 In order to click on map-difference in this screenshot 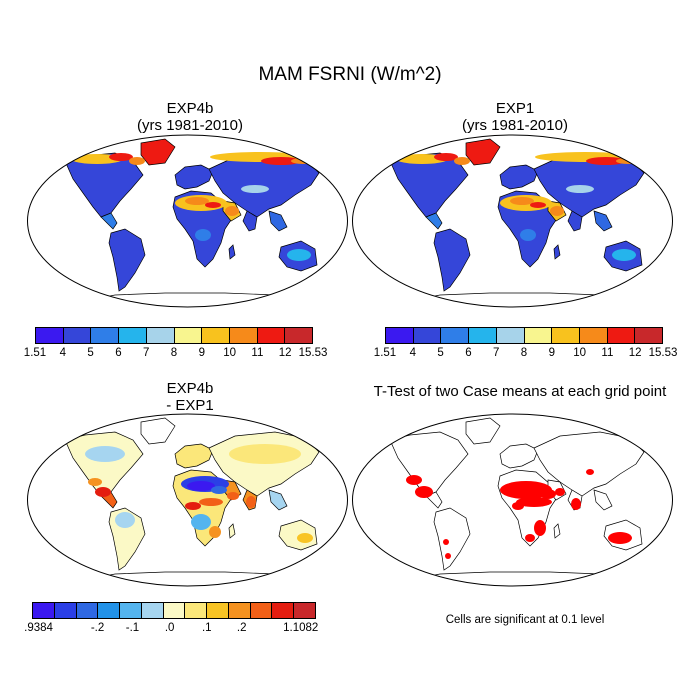, I will do `click(187, 500)`.